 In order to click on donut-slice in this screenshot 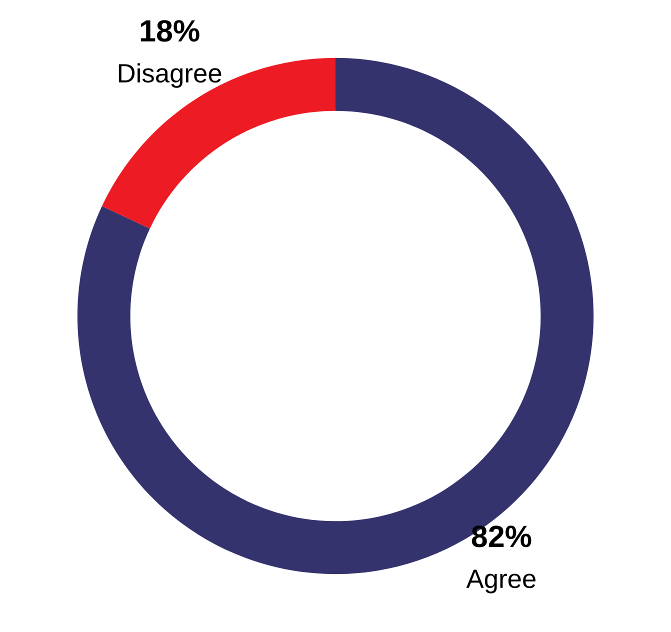, I will do `click(219, 143)`.